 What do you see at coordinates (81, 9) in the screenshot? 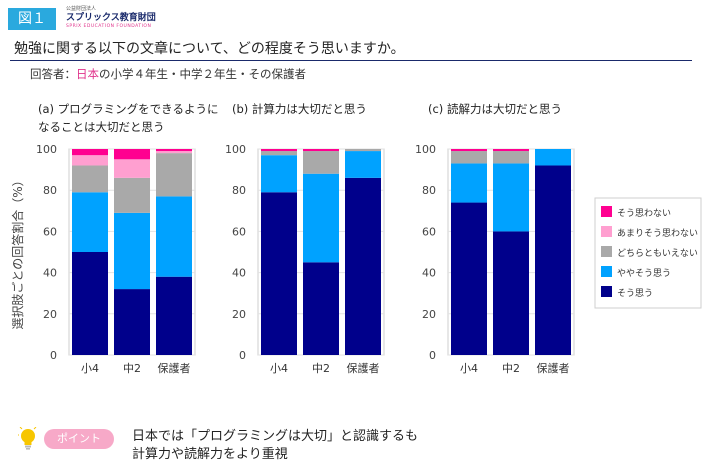
I see `org-type: 公益財団法人` at bounding box center [81, 9].